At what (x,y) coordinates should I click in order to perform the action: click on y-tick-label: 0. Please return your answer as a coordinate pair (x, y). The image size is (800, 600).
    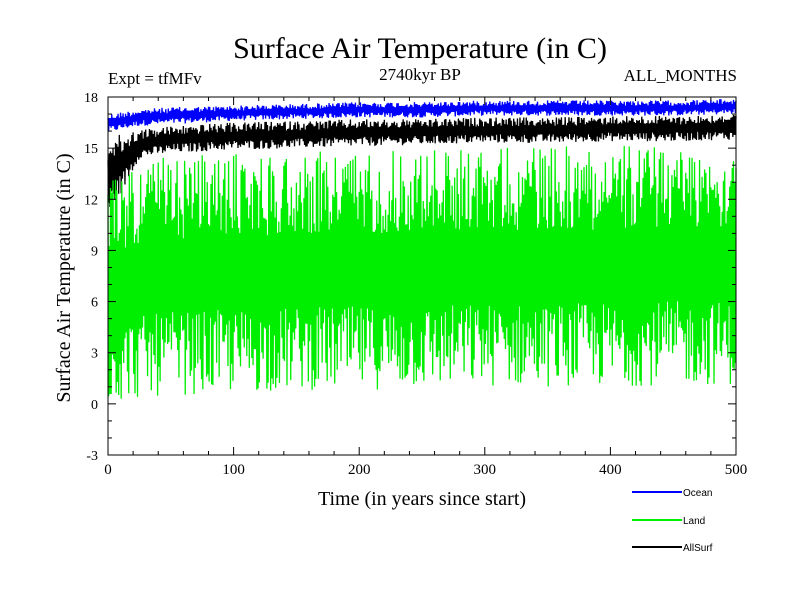
    Looking at the image, I should click on (94, 405).